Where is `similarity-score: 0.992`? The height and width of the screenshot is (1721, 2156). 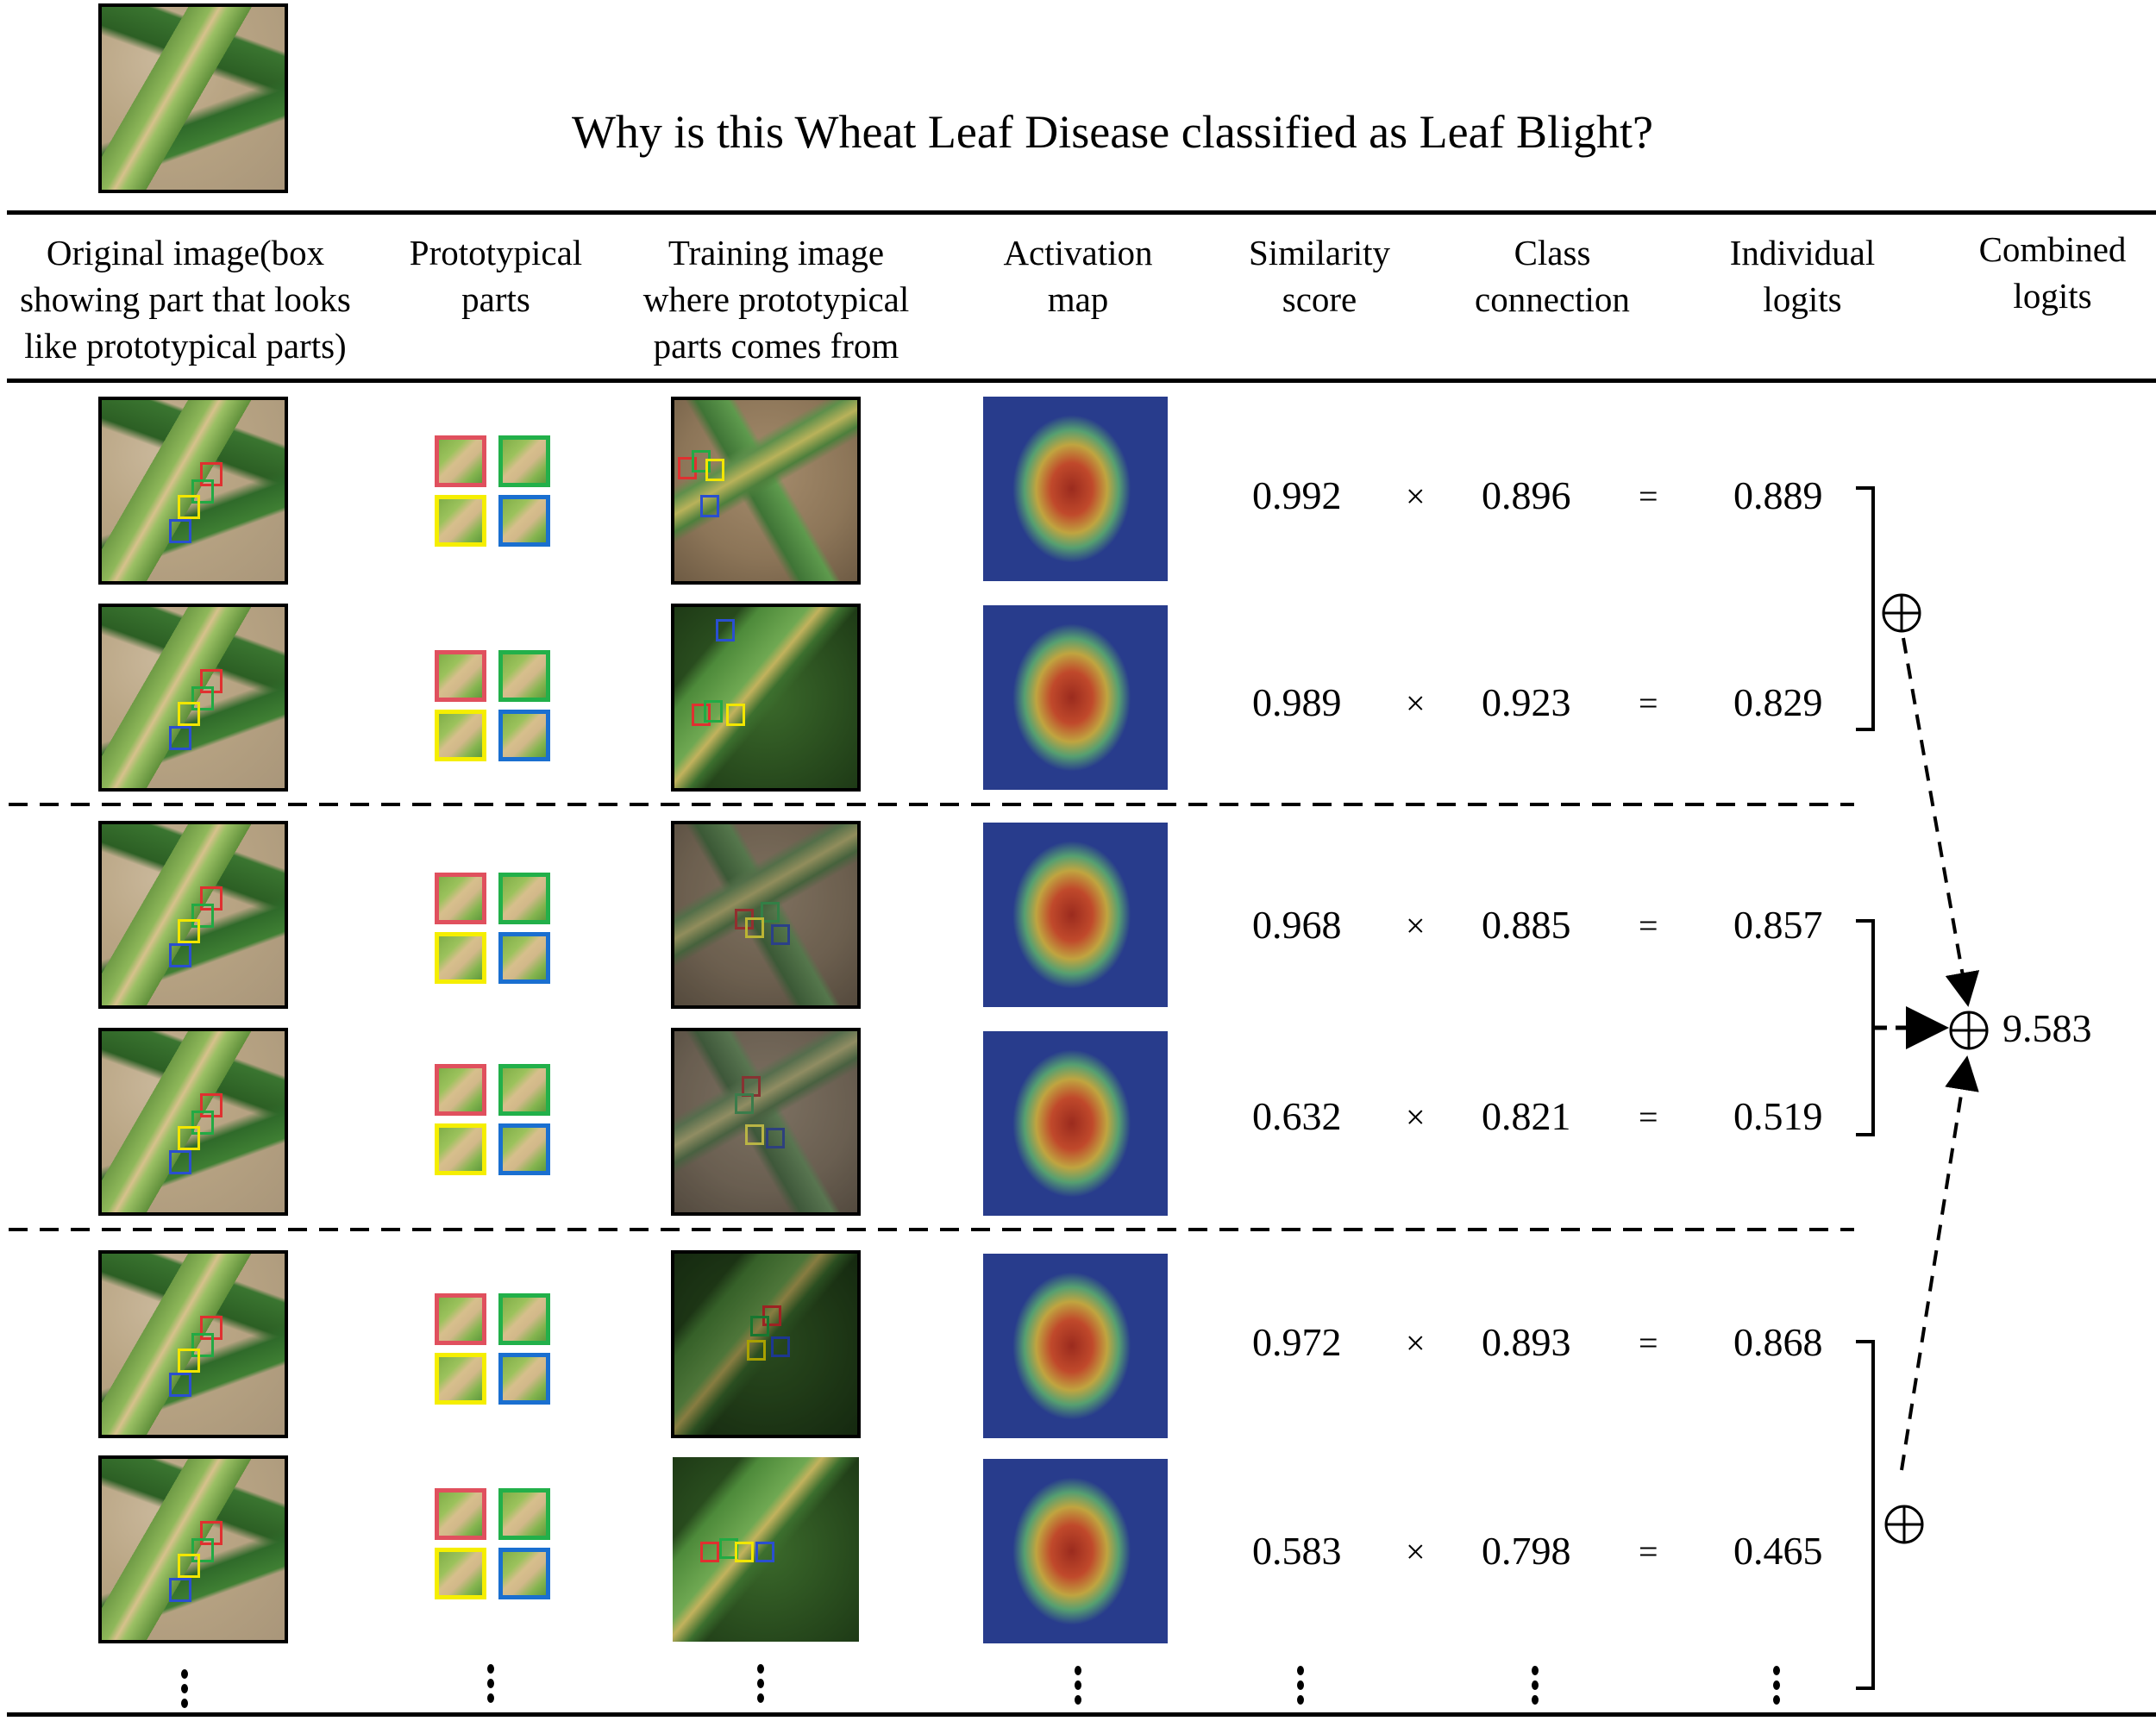
similarity-score: 0.992 is located at coordinates (1297, 495).